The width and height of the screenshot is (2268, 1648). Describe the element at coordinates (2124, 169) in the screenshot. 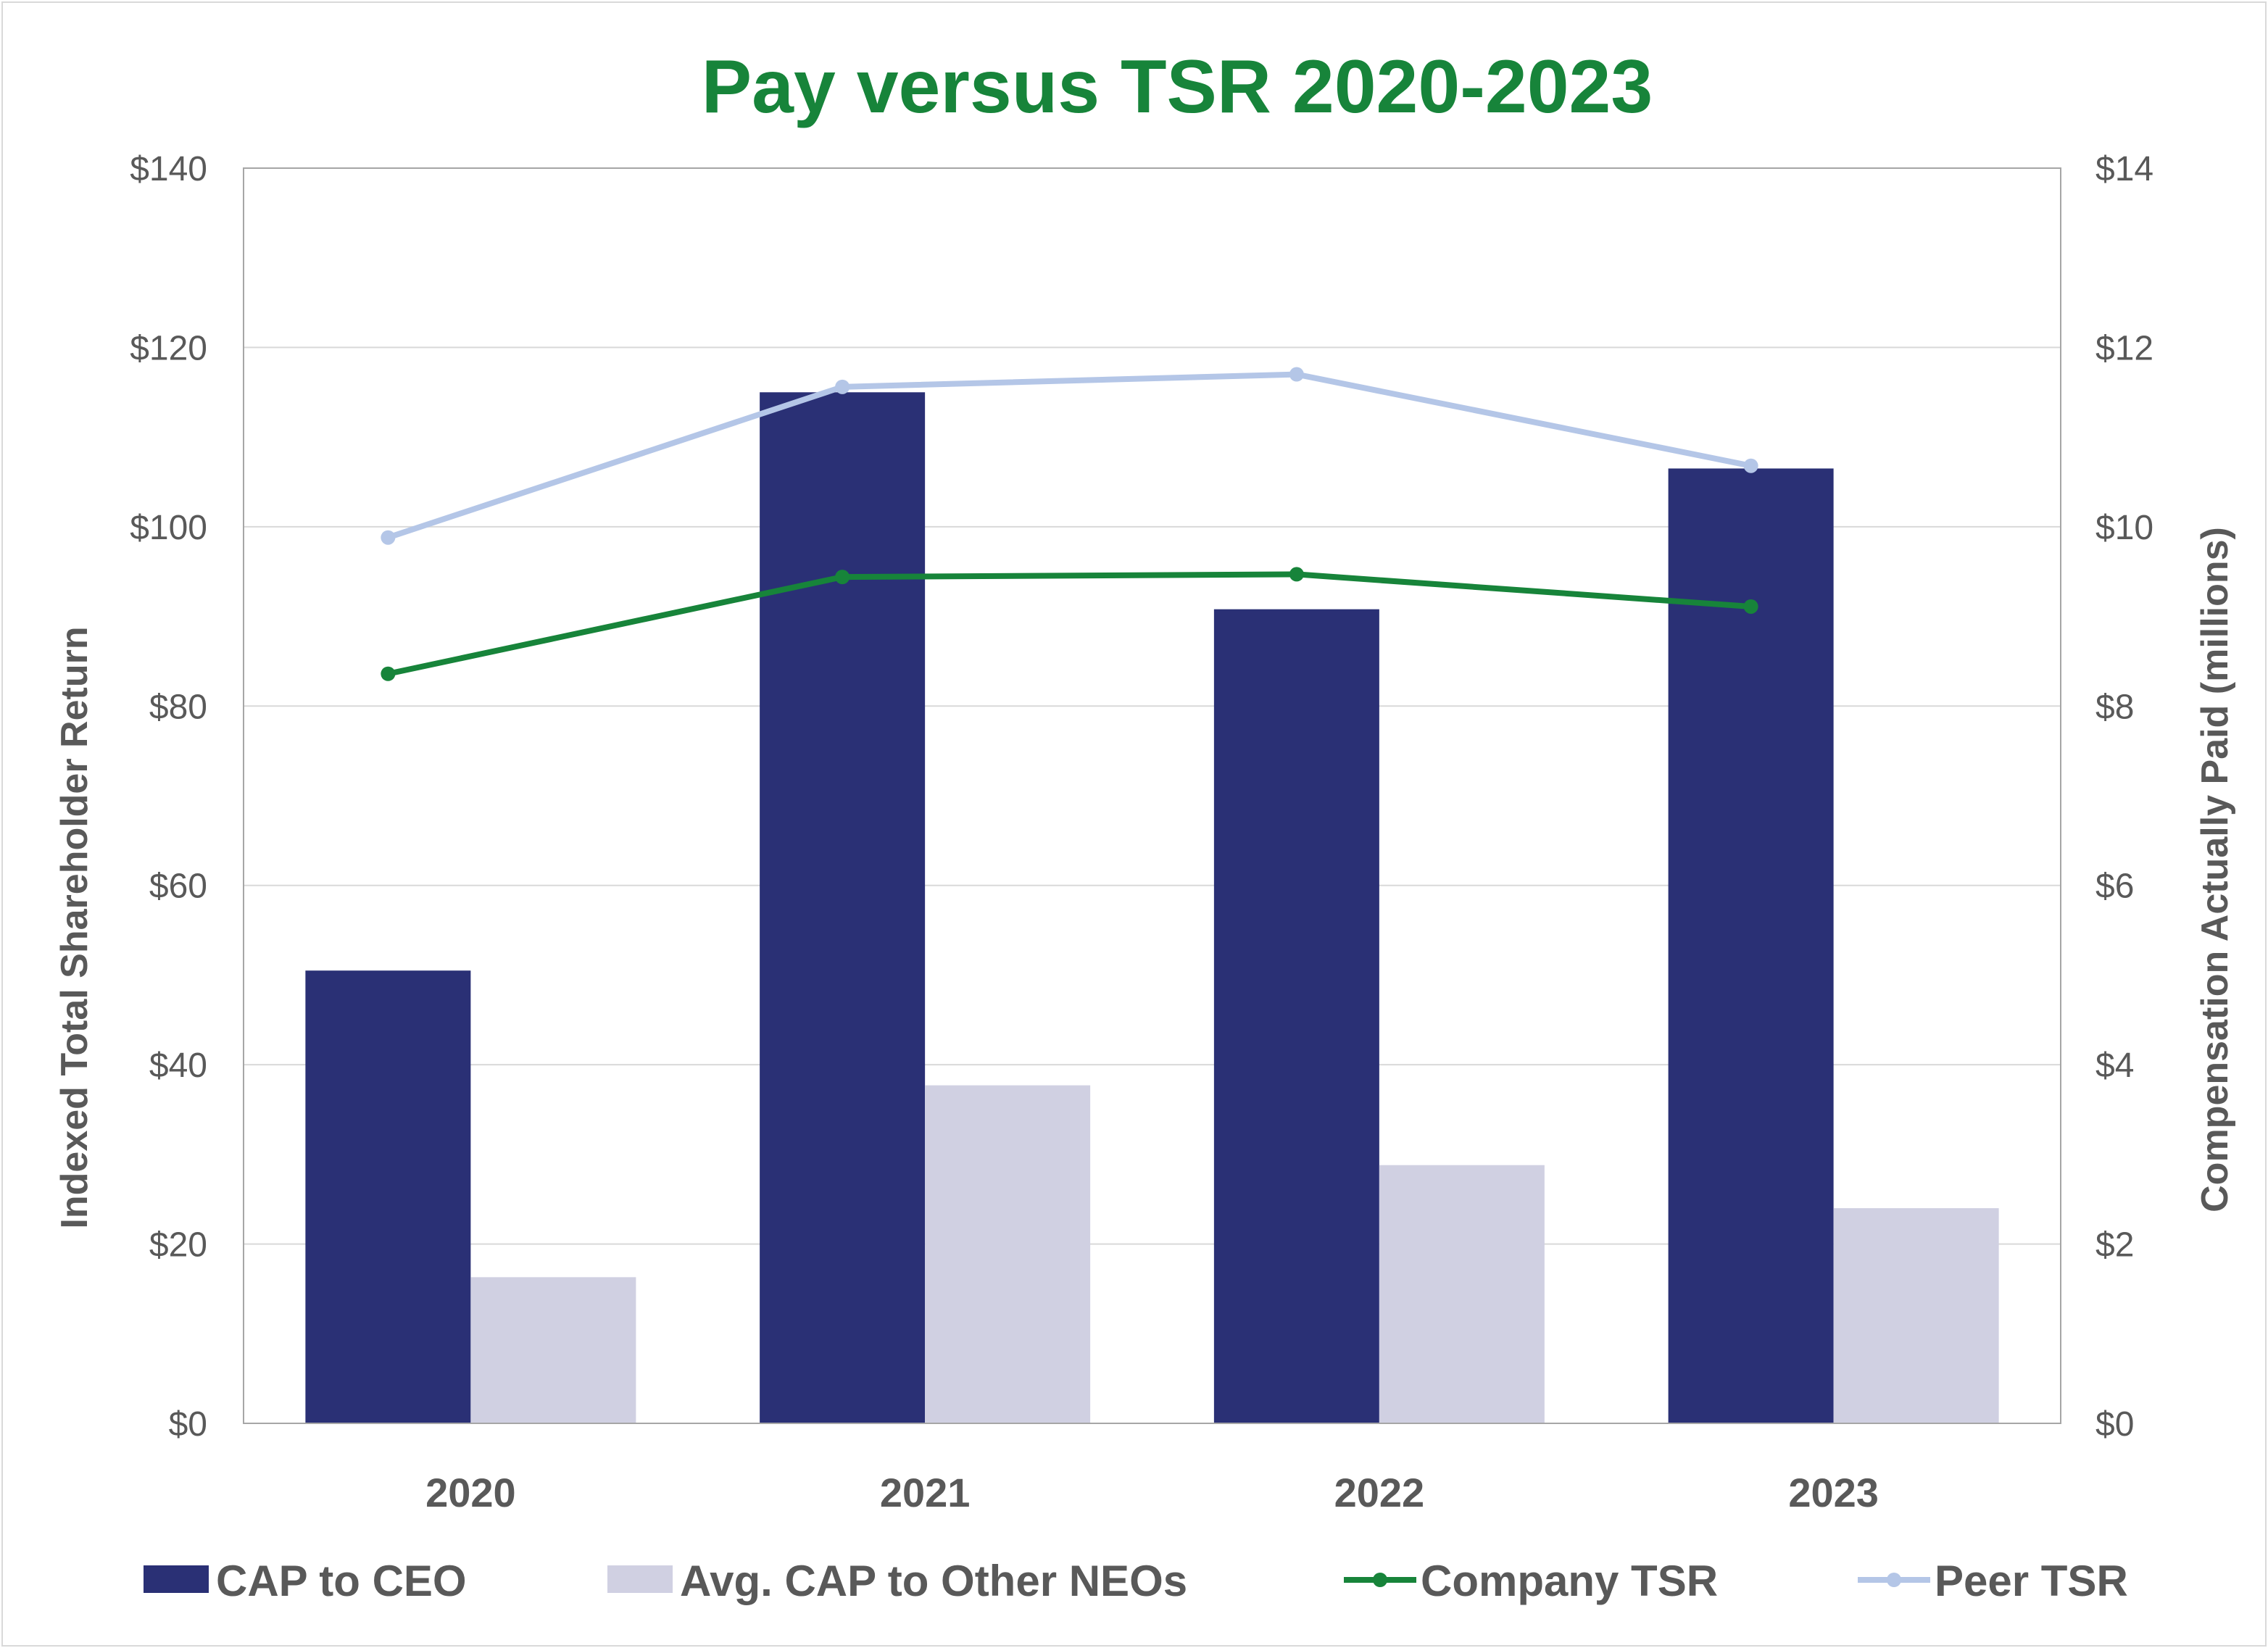

I see `right-tick-label: $14` at that location.